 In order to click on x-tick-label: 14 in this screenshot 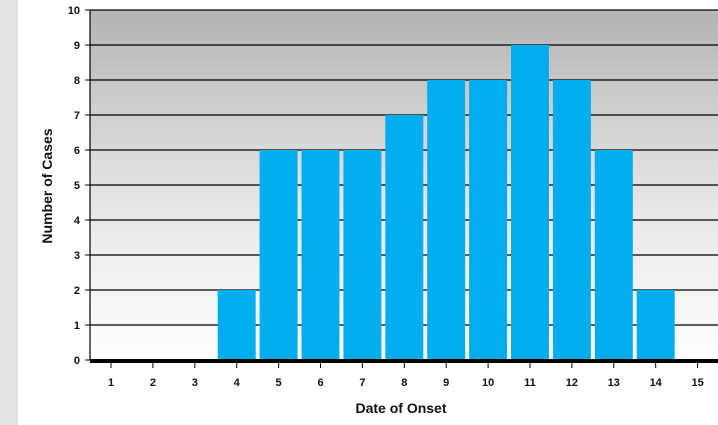, I will do `click(656, 383)`.